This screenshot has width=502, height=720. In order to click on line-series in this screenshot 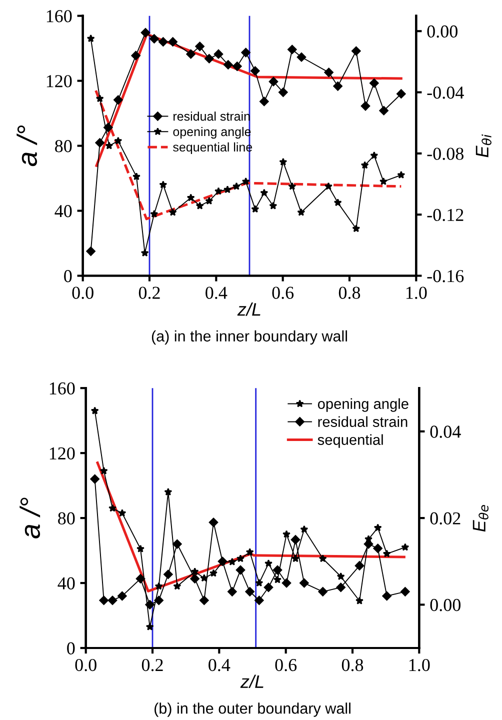, I will do `click(251, 527)`.